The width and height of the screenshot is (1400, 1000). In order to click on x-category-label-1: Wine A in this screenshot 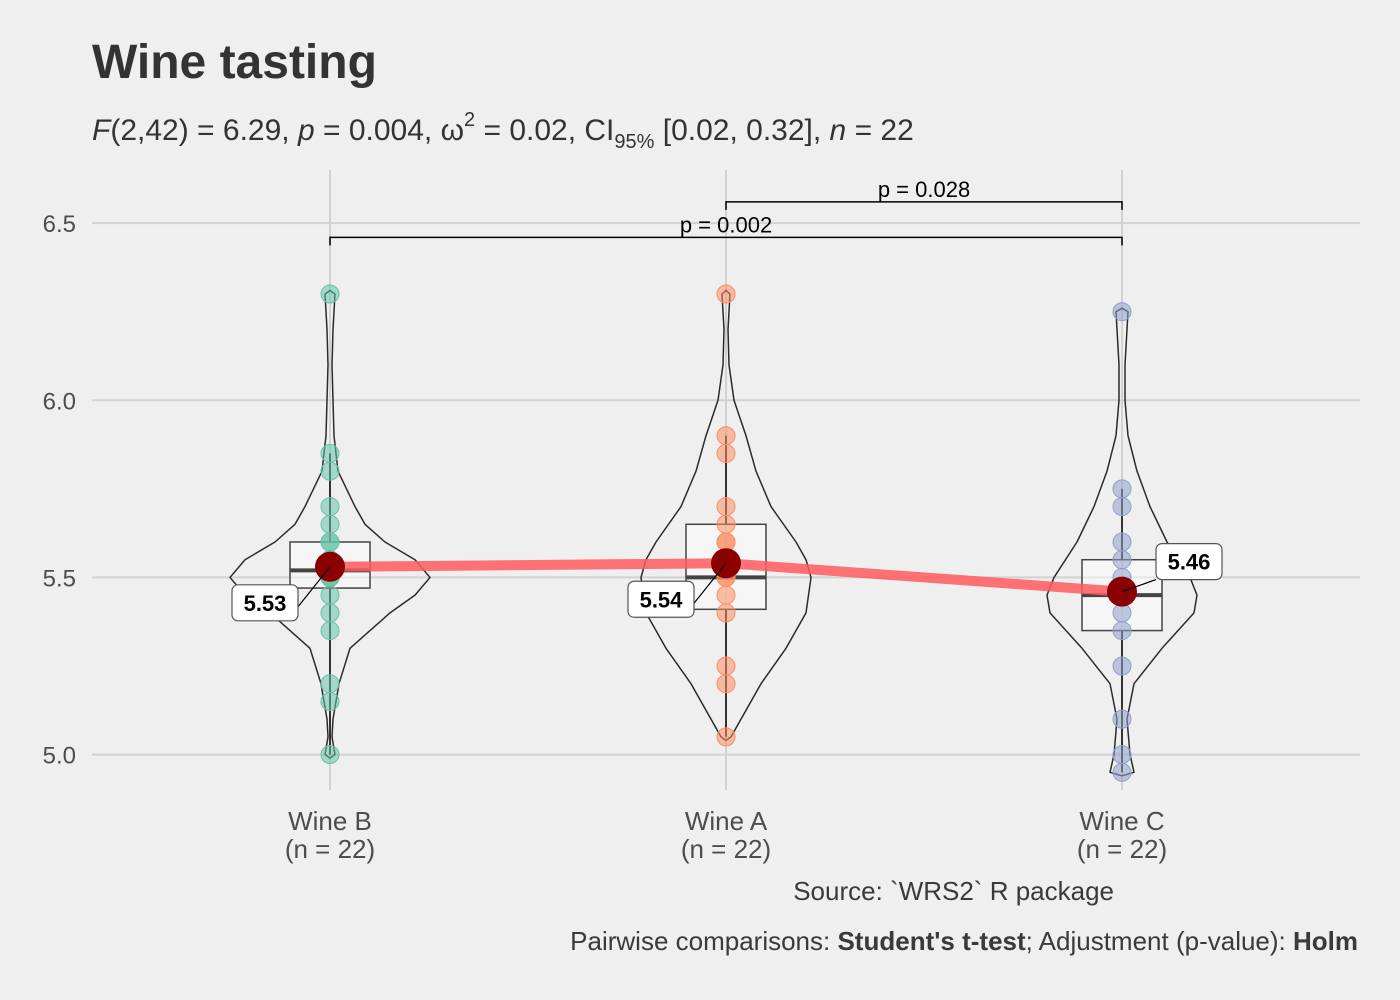, I will do `click(726, 821)`.